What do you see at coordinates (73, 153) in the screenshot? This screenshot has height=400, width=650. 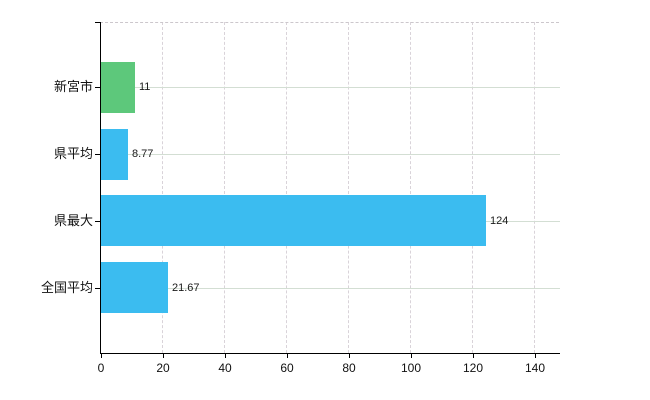 I see `category-label: 県平均` at bounding box center [73, 153].